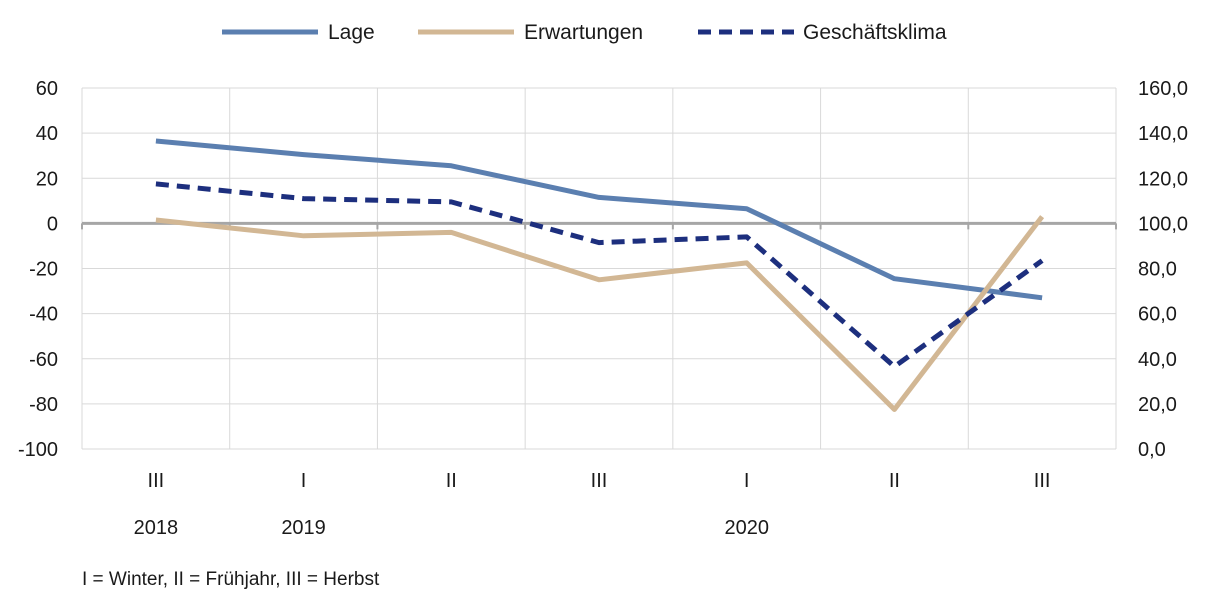 The width and height of the screenshot is (1216, 605). What do you see at coordinates (746, 528) in the screenshot?
I see `year-label: 2020` at bounding box center [746, 528].